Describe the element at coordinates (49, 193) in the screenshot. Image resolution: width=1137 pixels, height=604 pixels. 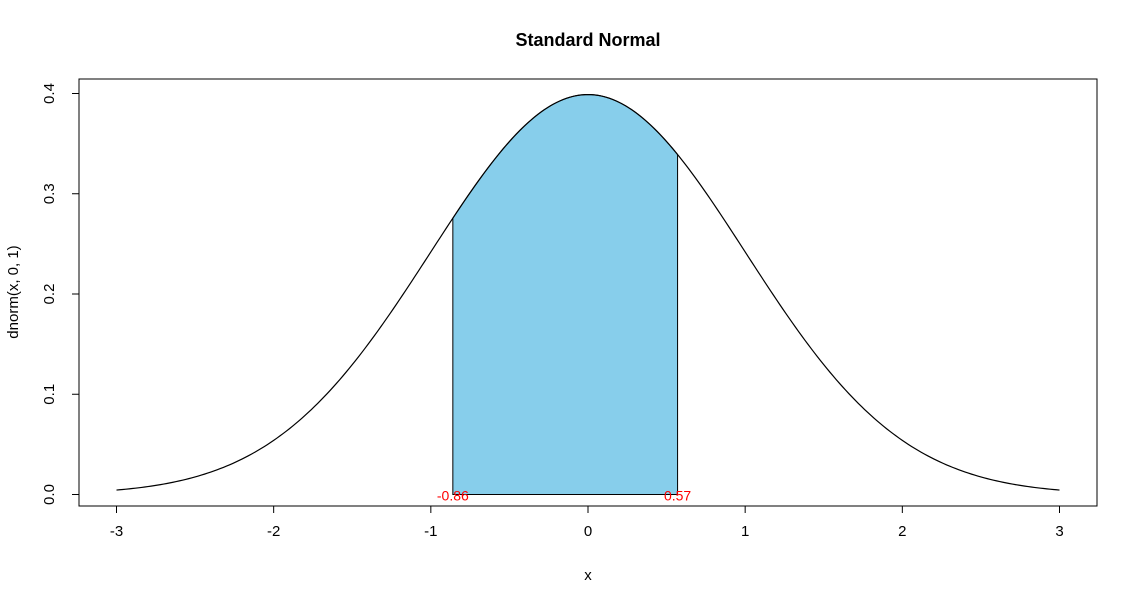
I see `y-tick-label: 0.3` at that location.